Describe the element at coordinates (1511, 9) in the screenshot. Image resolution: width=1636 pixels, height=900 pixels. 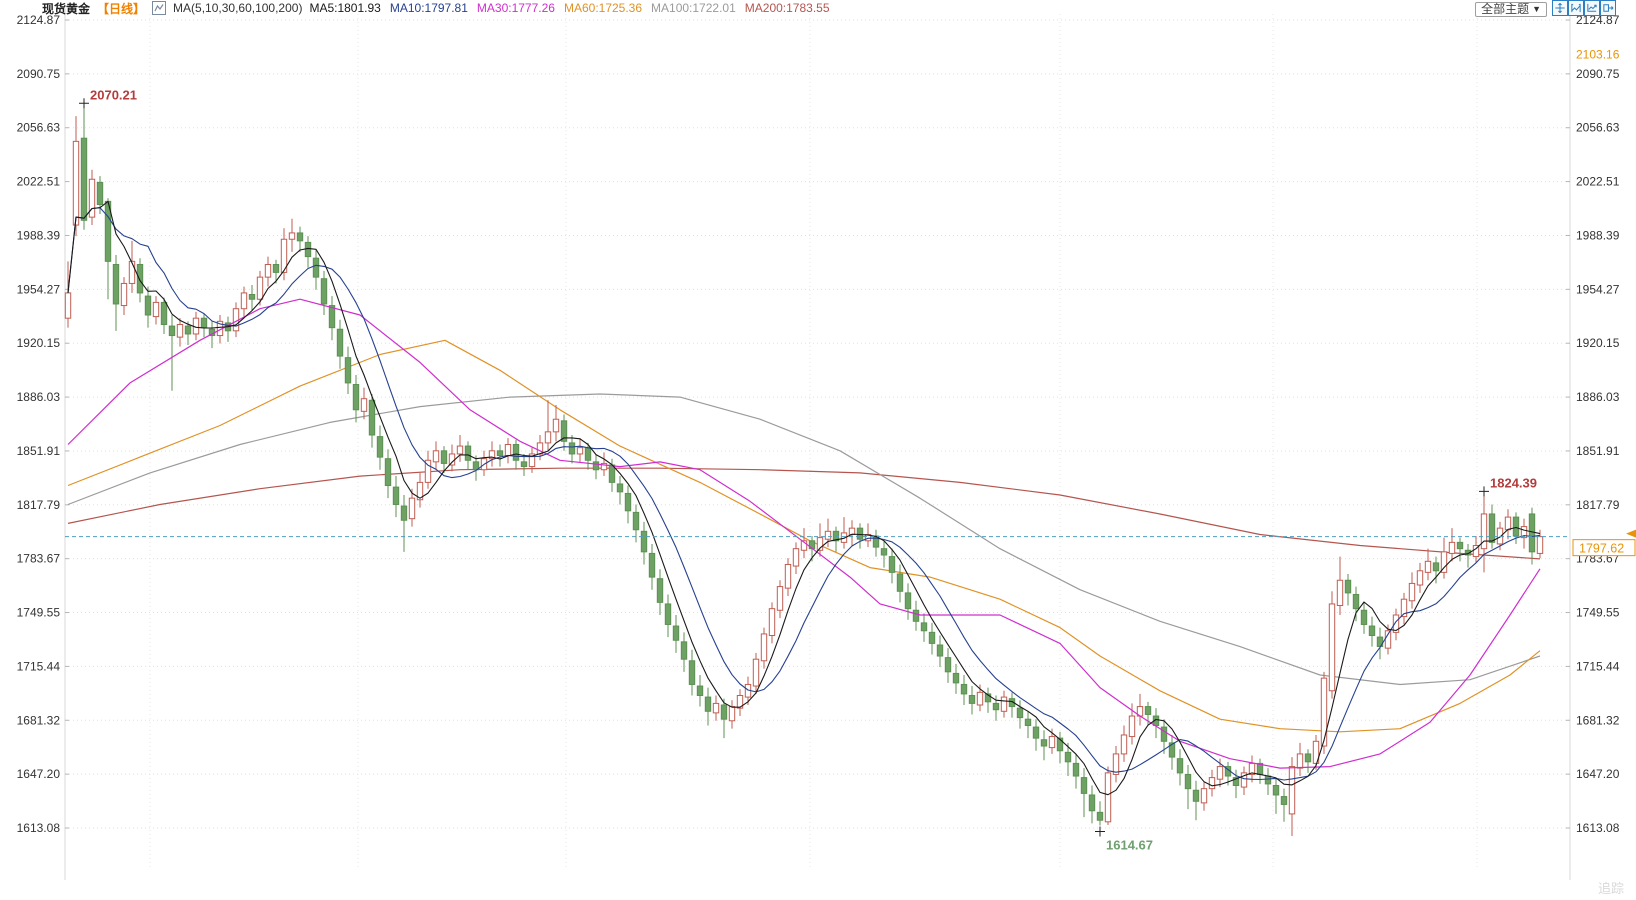
I see `themes-dropdown-button: 全部主题 ▼` at that location.